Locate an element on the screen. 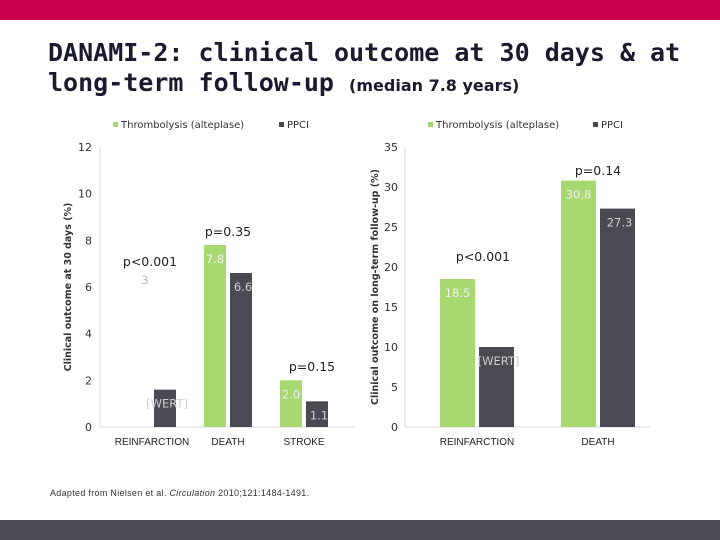 The width and height of the screenshot is (720, 540). citation-prefix: Adapted from Nielsen et al. is located at coordinates (110, 493).